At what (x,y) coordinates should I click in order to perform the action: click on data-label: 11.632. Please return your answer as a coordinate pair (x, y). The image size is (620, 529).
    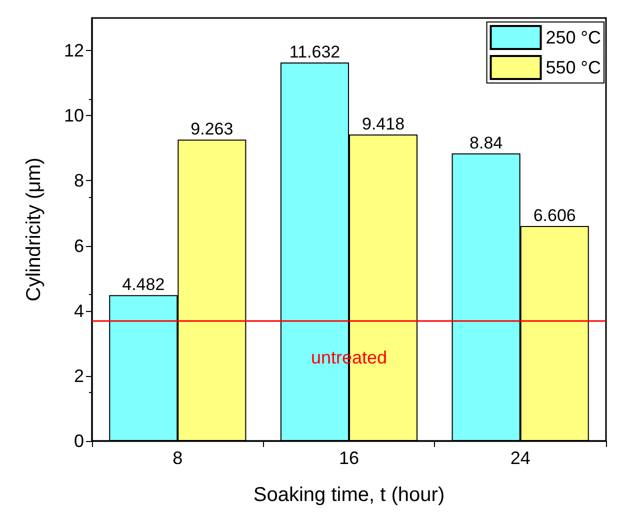
    Looking at the image, I should click on (314, 52).